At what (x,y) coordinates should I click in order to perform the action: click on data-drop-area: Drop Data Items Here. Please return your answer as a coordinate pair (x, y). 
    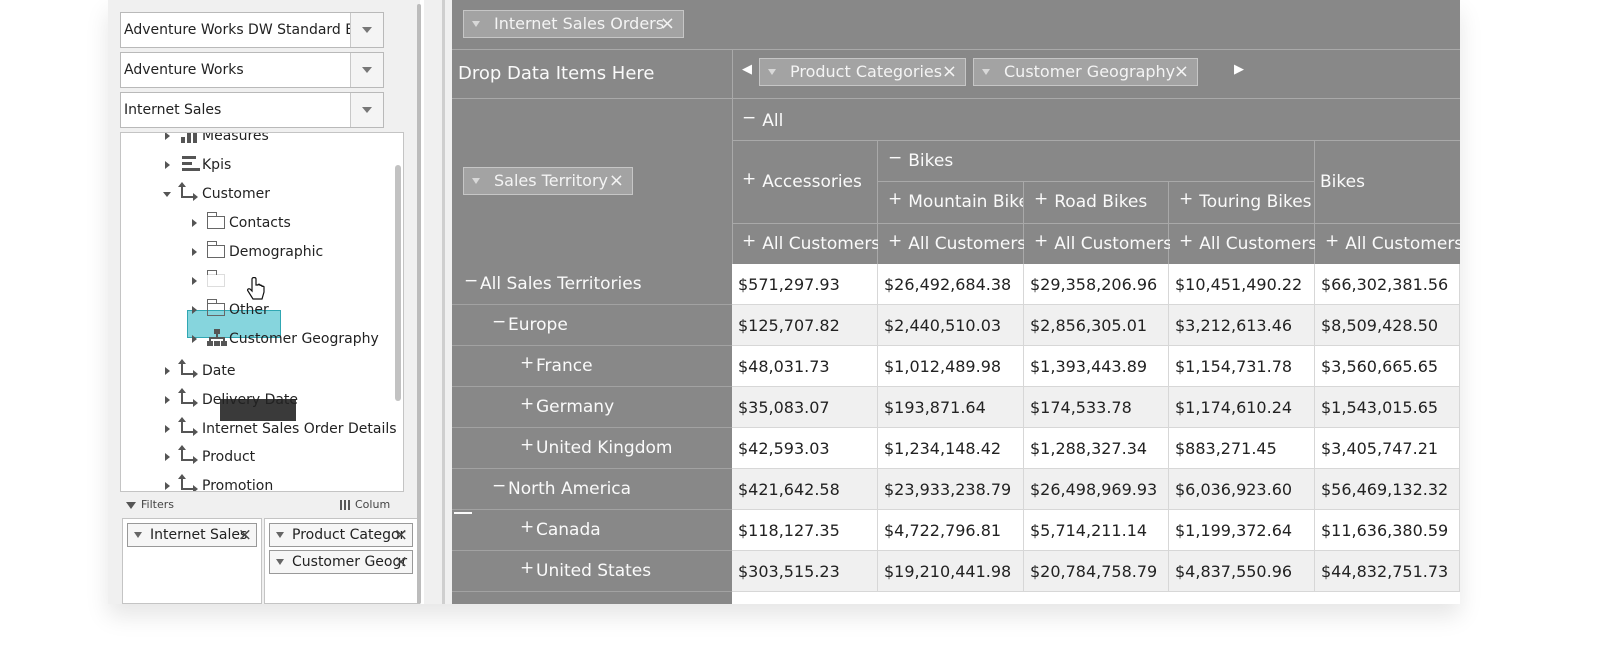
    Looking at the image, I should click on (556, 73).